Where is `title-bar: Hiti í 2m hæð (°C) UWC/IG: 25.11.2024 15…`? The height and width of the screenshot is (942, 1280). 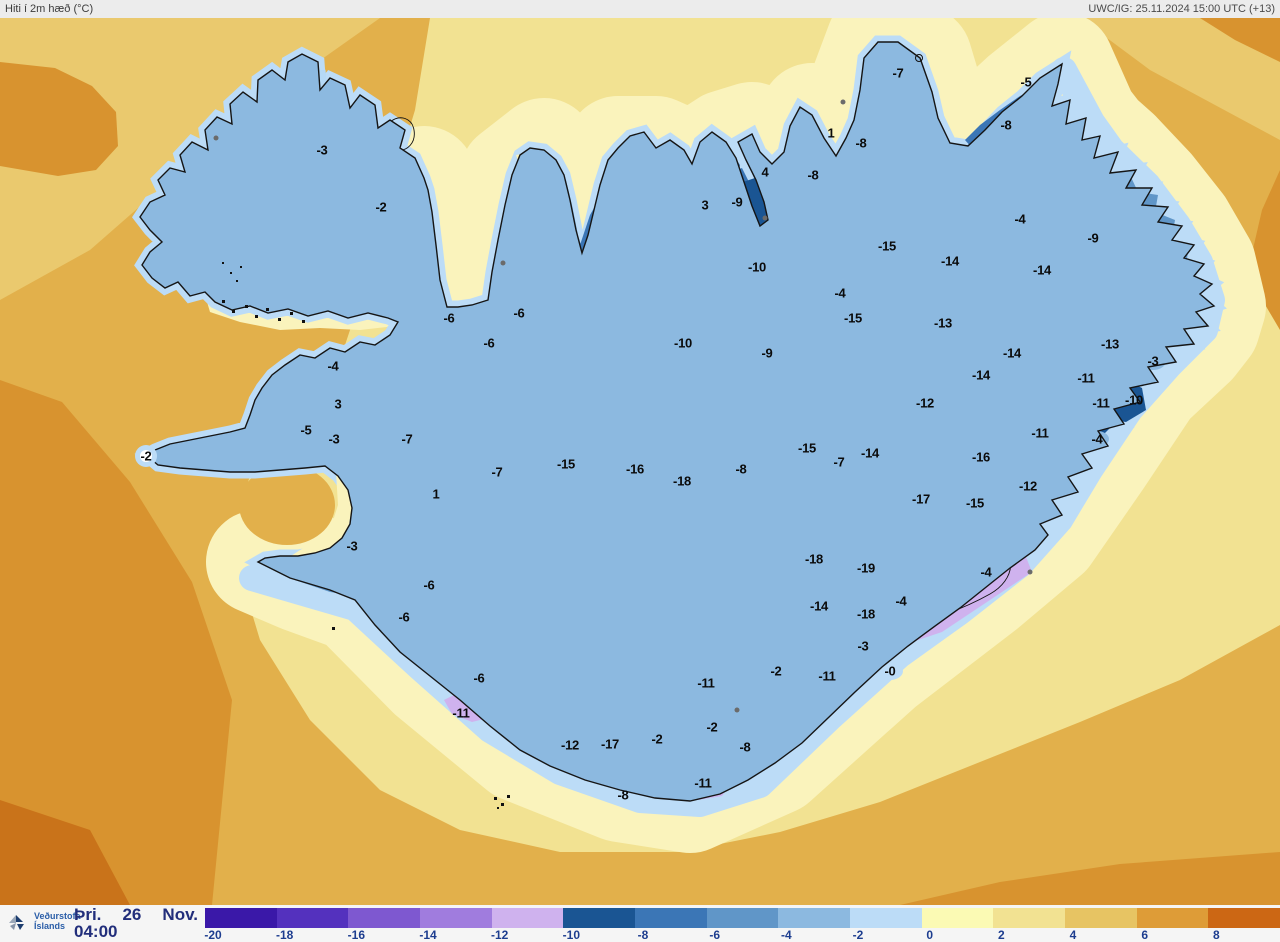
title-bar: Hiti í 2m hæð (°C) UWC/IG: 25.11.2024 15… is located at coordinates (640, 9).